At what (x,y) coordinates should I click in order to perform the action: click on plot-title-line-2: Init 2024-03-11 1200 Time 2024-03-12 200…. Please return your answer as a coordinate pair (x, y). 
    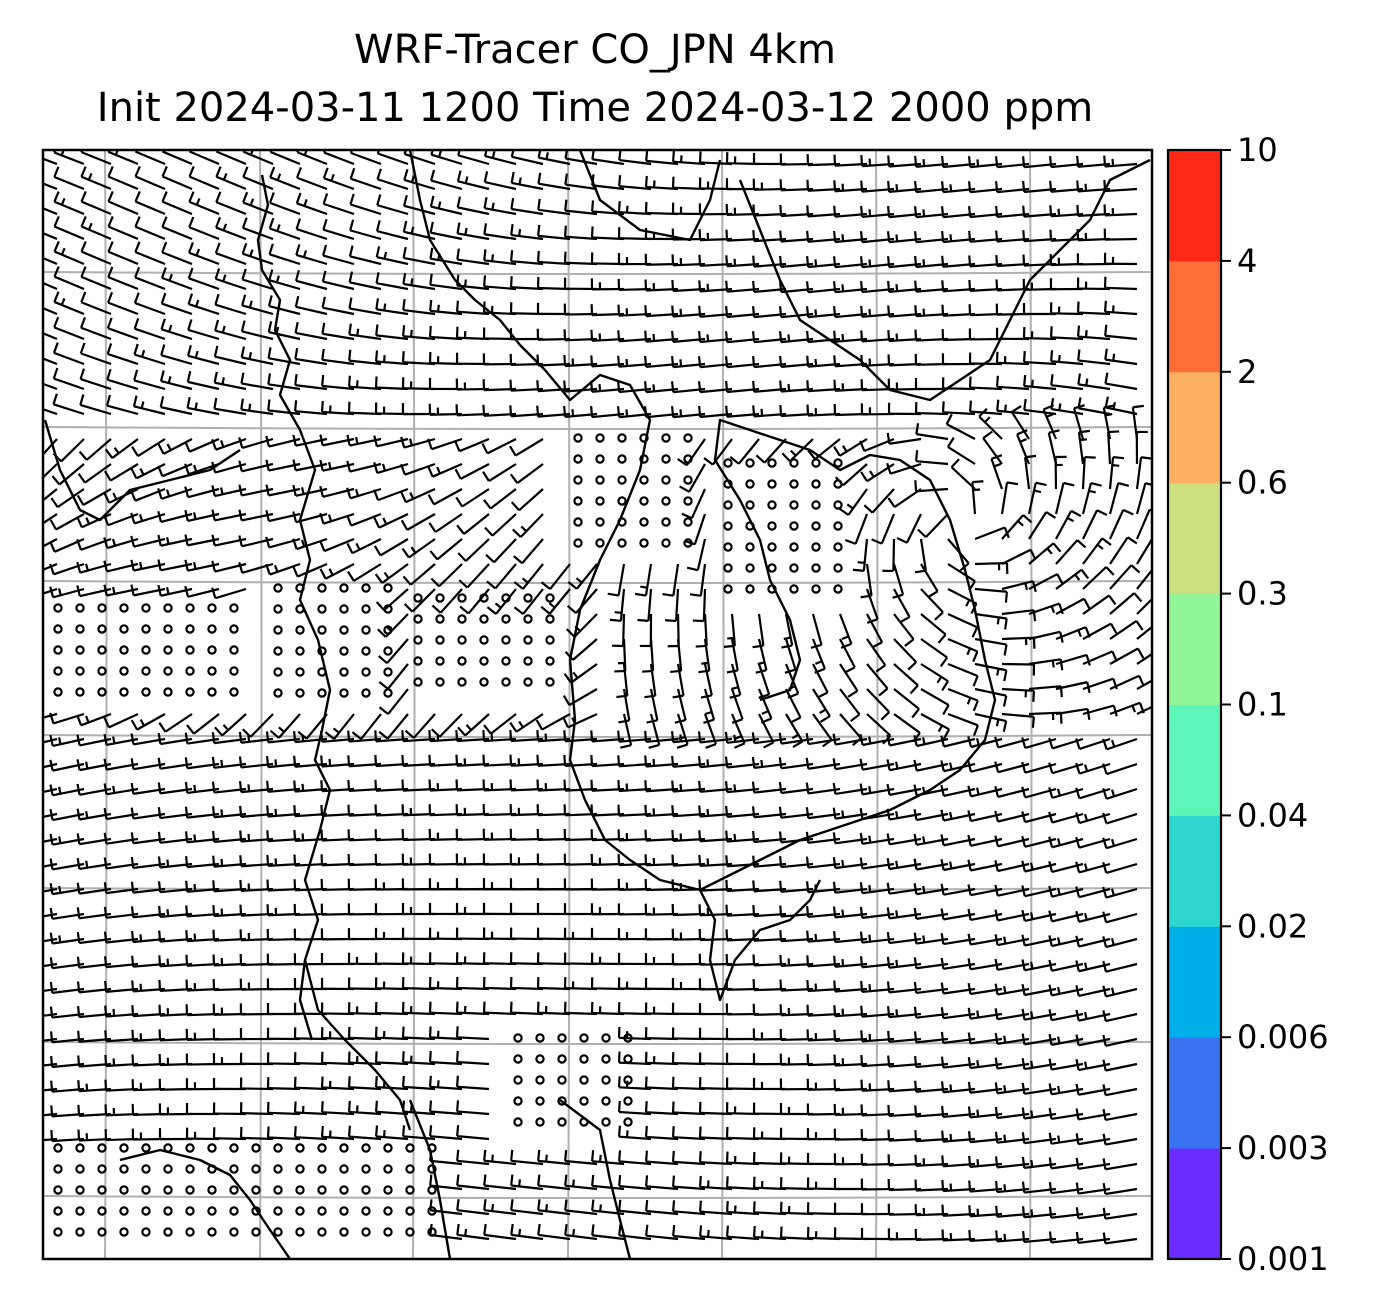
    Looking at the image, I should click on (595, 108).